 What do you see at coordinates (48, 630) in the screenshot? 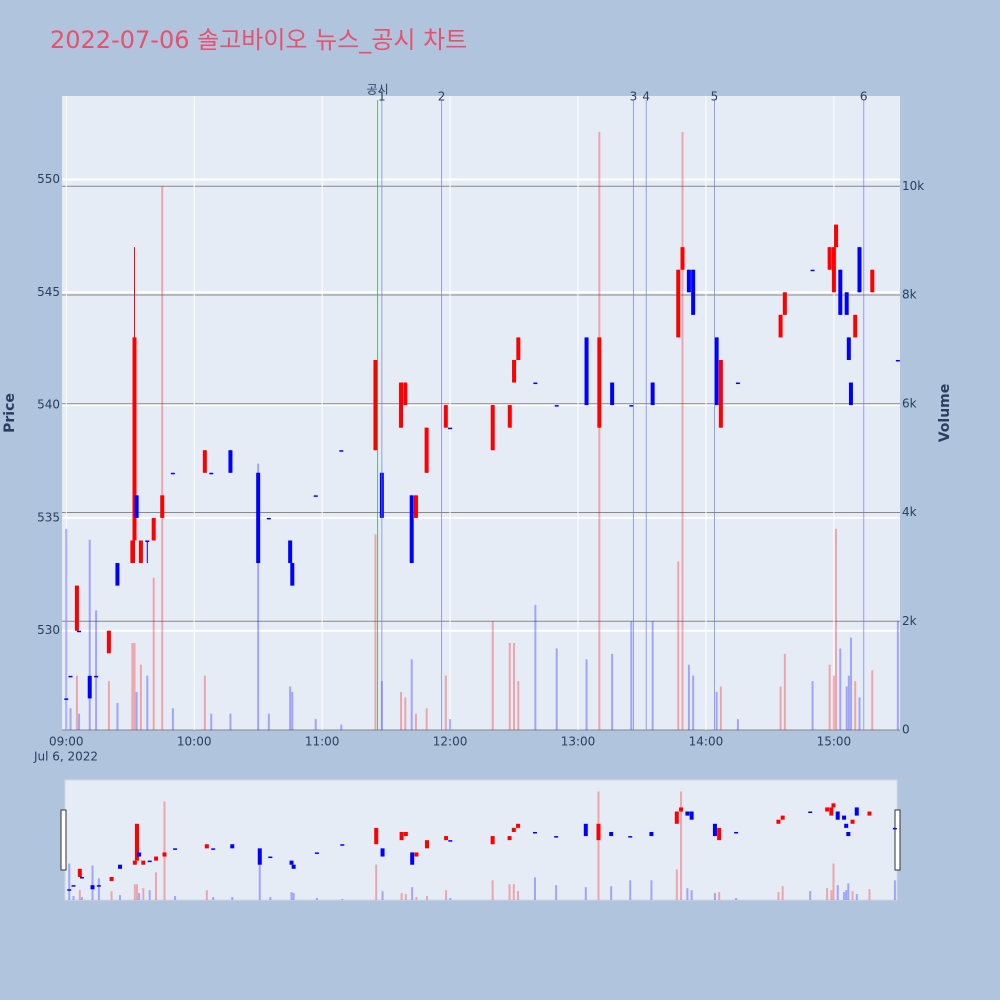
I see `y-tick-label: 530` at bounding box center [48, 630].